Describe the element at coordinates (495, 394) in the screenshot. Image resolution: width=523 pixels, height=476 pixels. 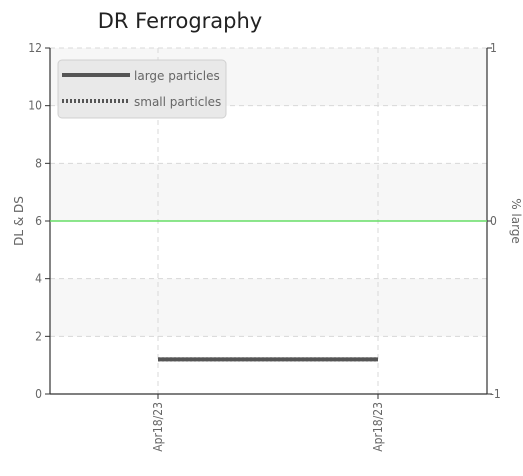
I see `y2-tick-label: -1` at that location.